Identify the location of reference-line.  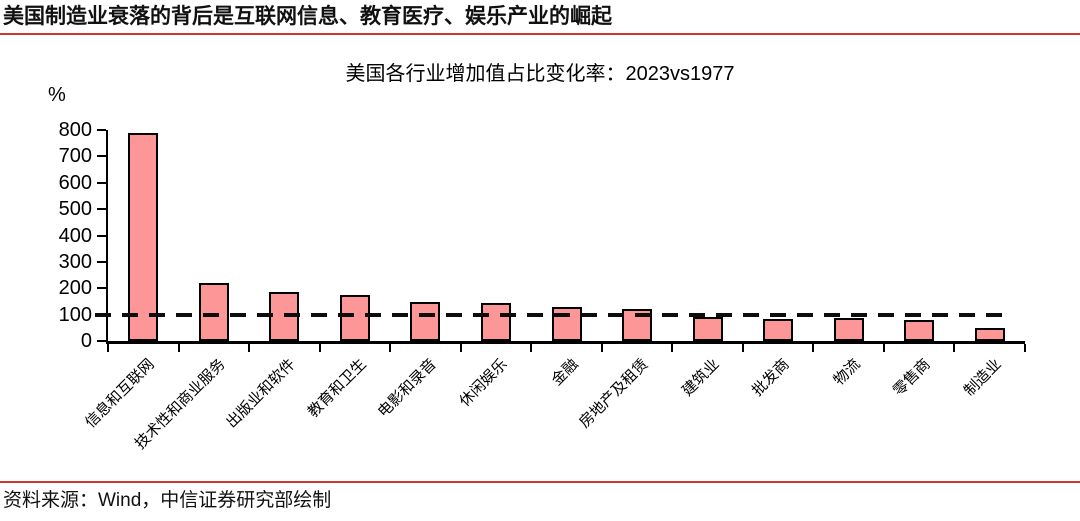
(549, 314).